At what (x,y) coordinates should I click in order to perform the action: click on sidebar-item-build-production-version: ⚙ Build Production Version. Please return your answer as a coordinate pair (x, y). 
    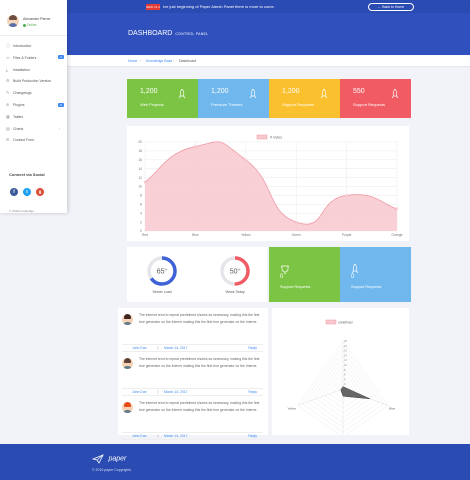
    Looking at the image, I should click on (35, 80).